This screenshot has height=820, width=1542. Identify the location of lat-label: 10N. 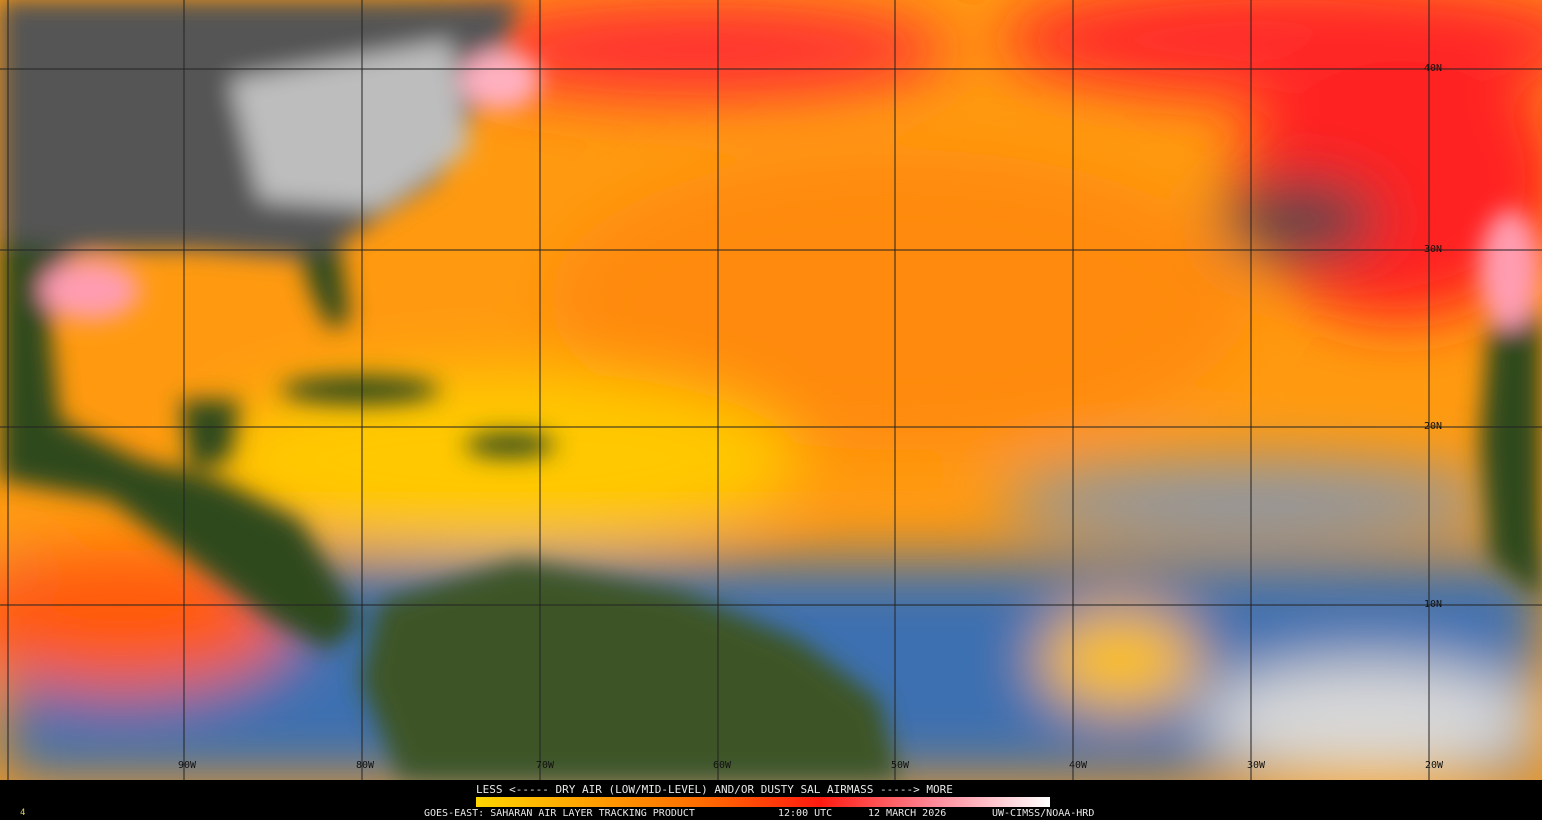
(1433, 604).